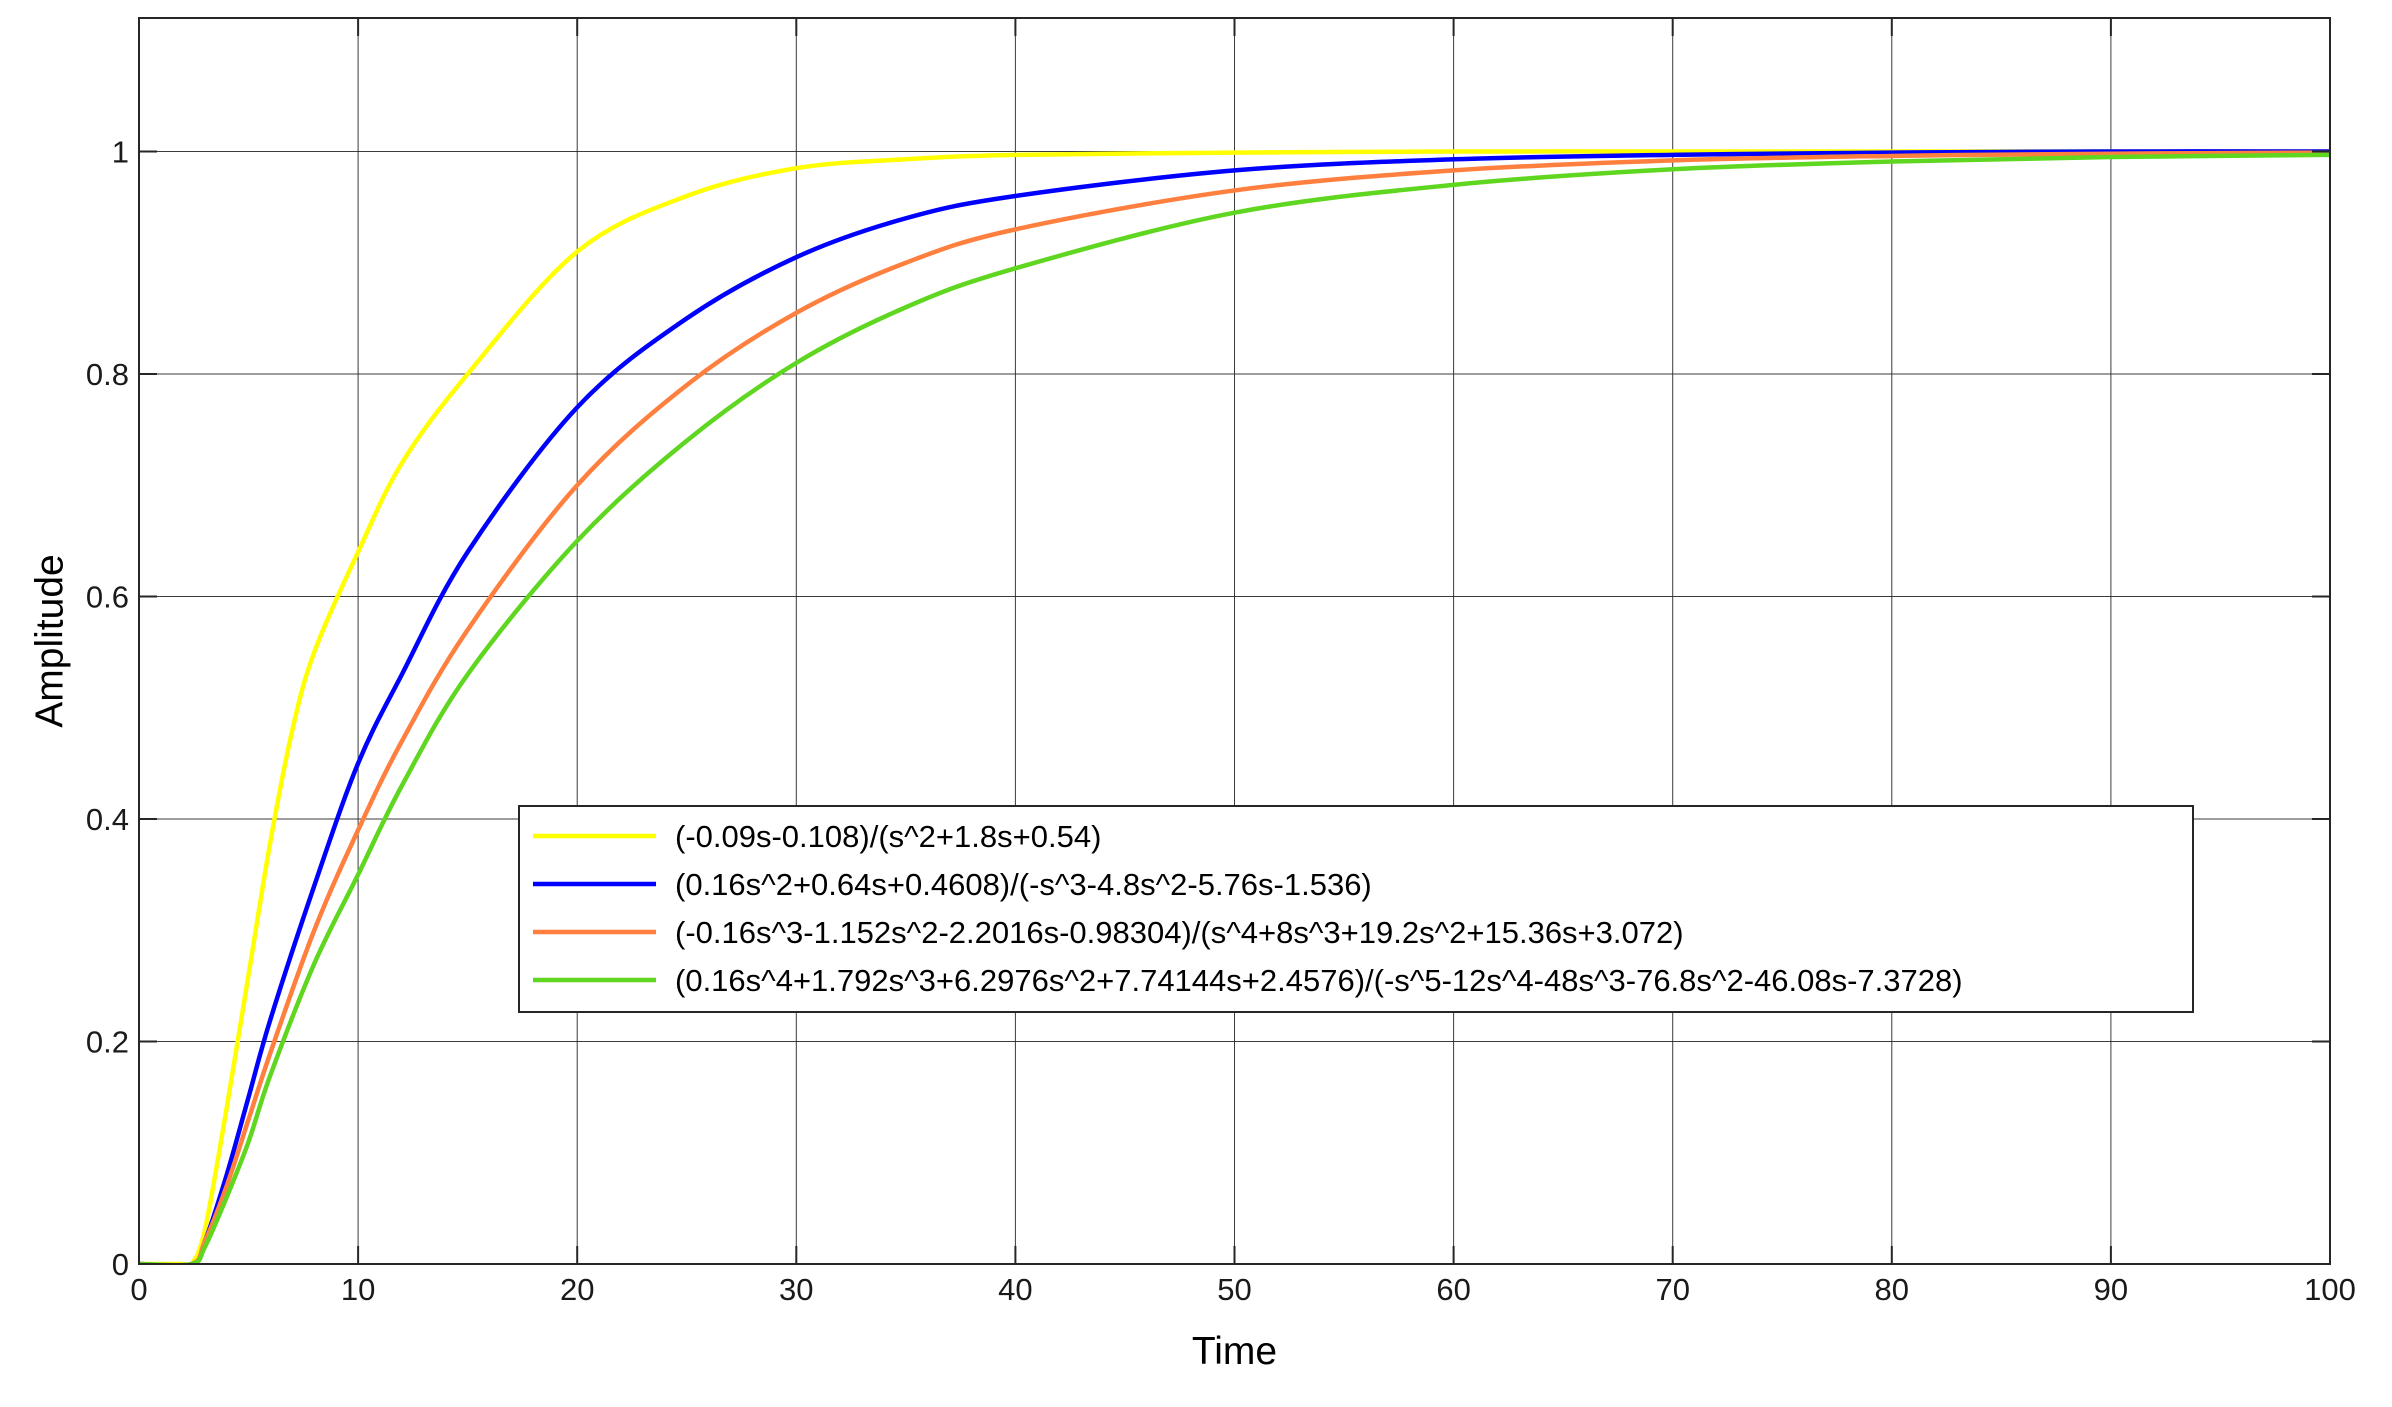 The image size is (2392, 1407). Describe the element at coordinates (1234, 1289) in the screenshot. I see `x-tick-label: 50` at that location.